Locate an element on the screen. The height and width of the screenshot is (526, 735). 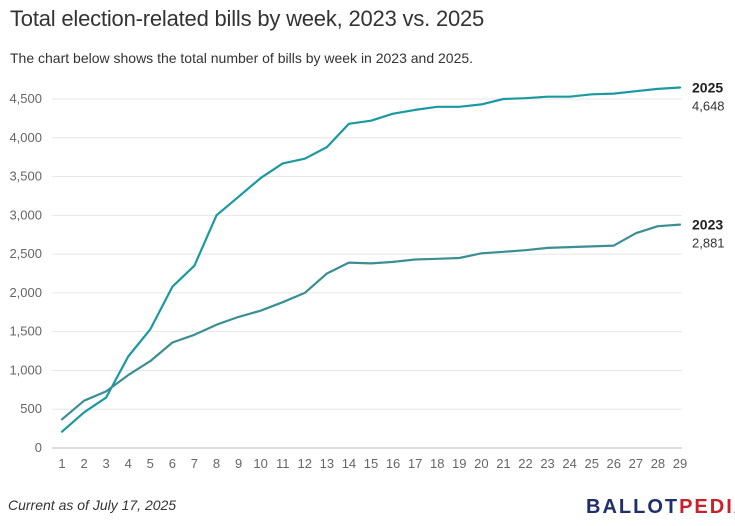
footnote: Current as of July 17, 2025 is located at coordinates (92, 505).